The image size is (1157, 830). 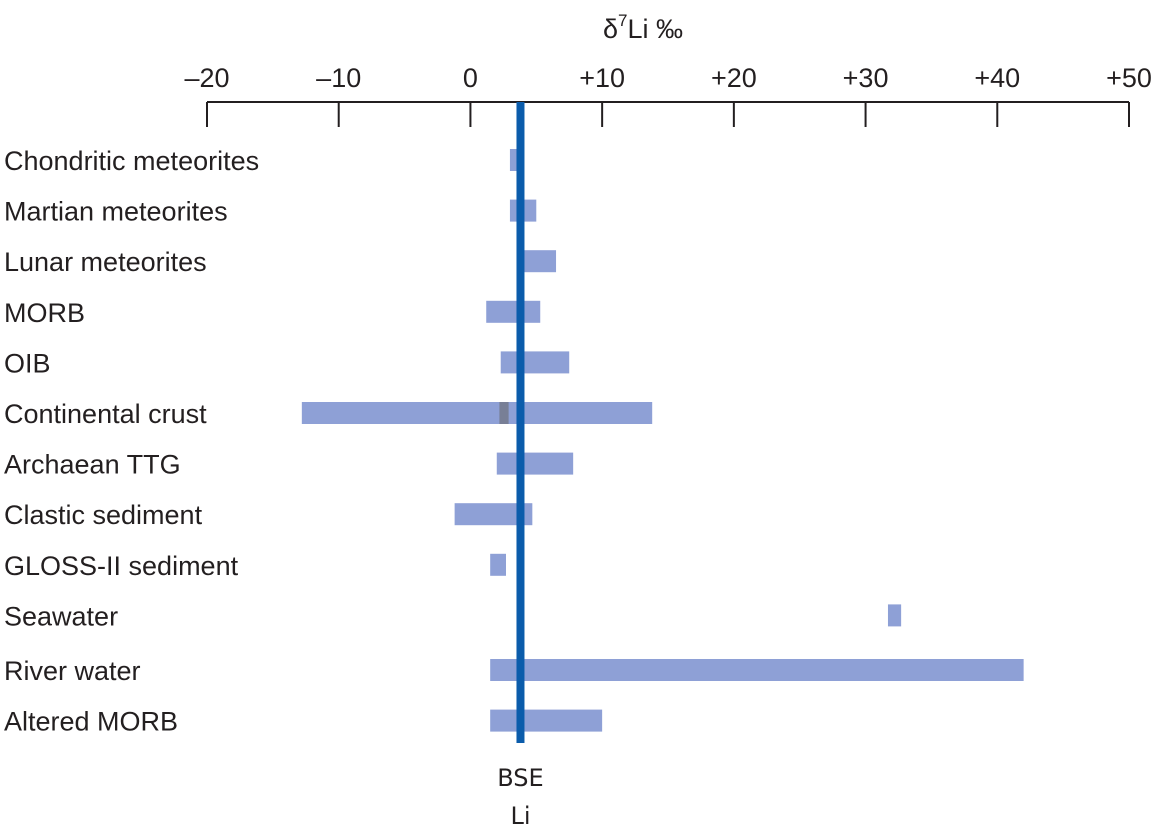 I want to click on x-tick-label: +30, so click(x=866, y=78).